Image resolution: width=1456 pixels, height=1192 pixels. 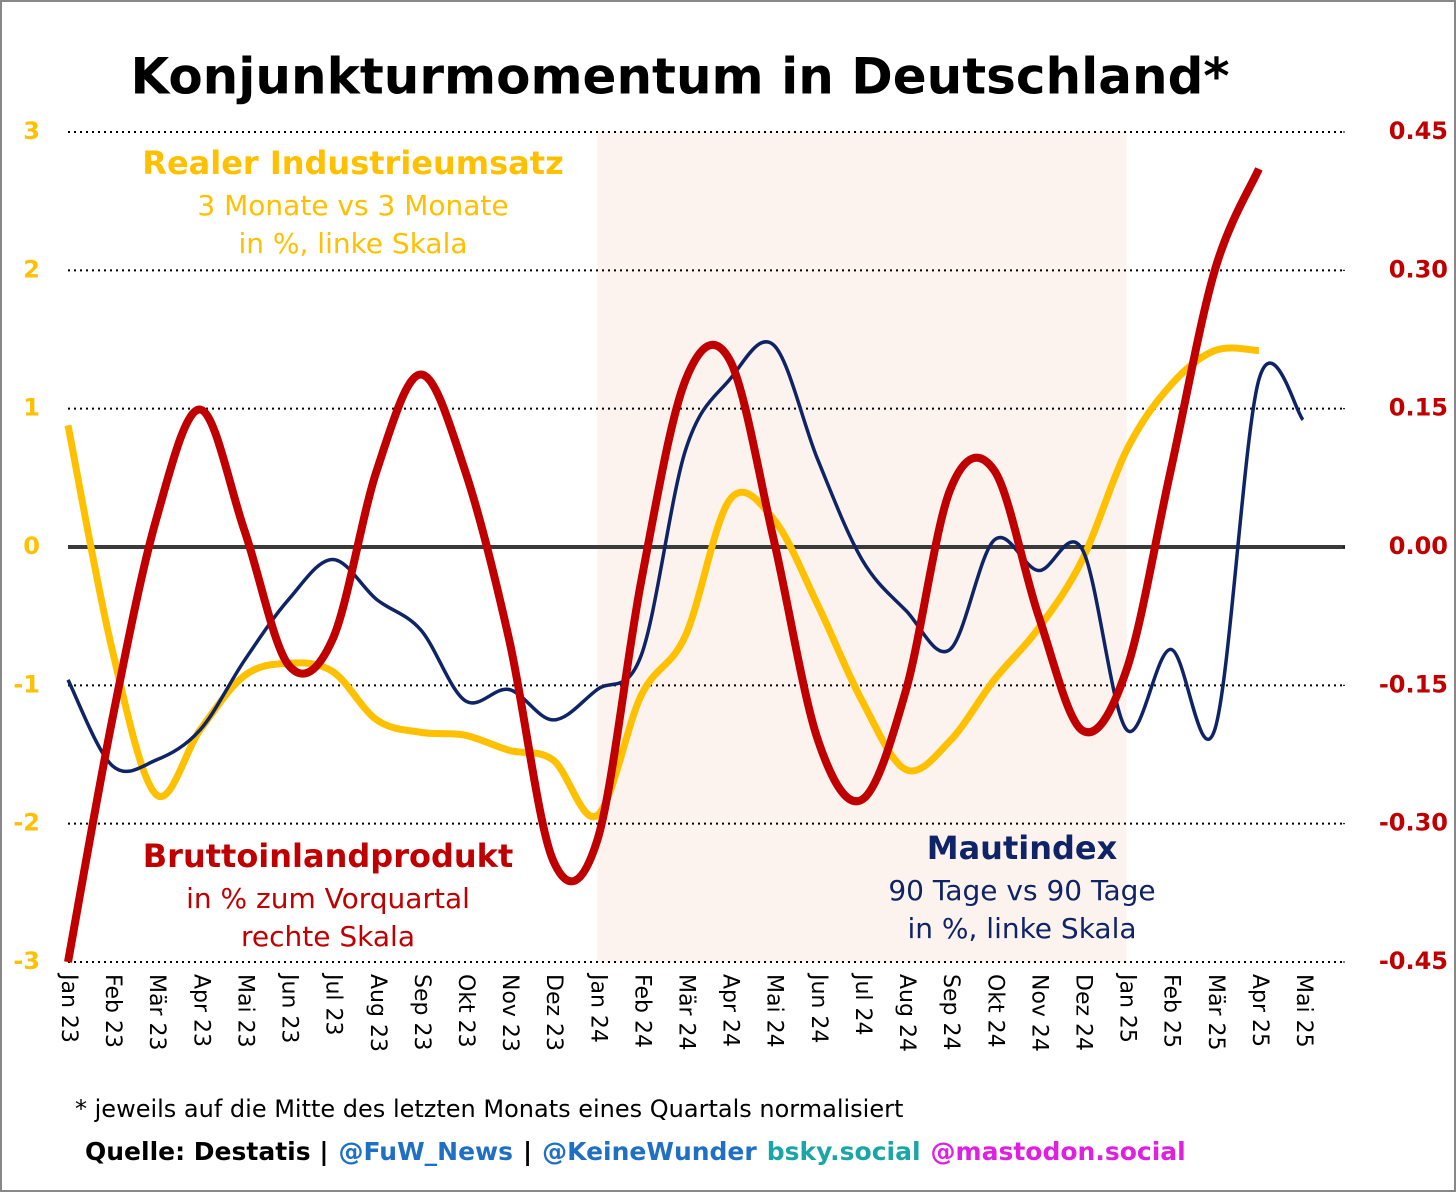 I want to click on x-tick-label: Okt 24, so click(x=994, y=1011).